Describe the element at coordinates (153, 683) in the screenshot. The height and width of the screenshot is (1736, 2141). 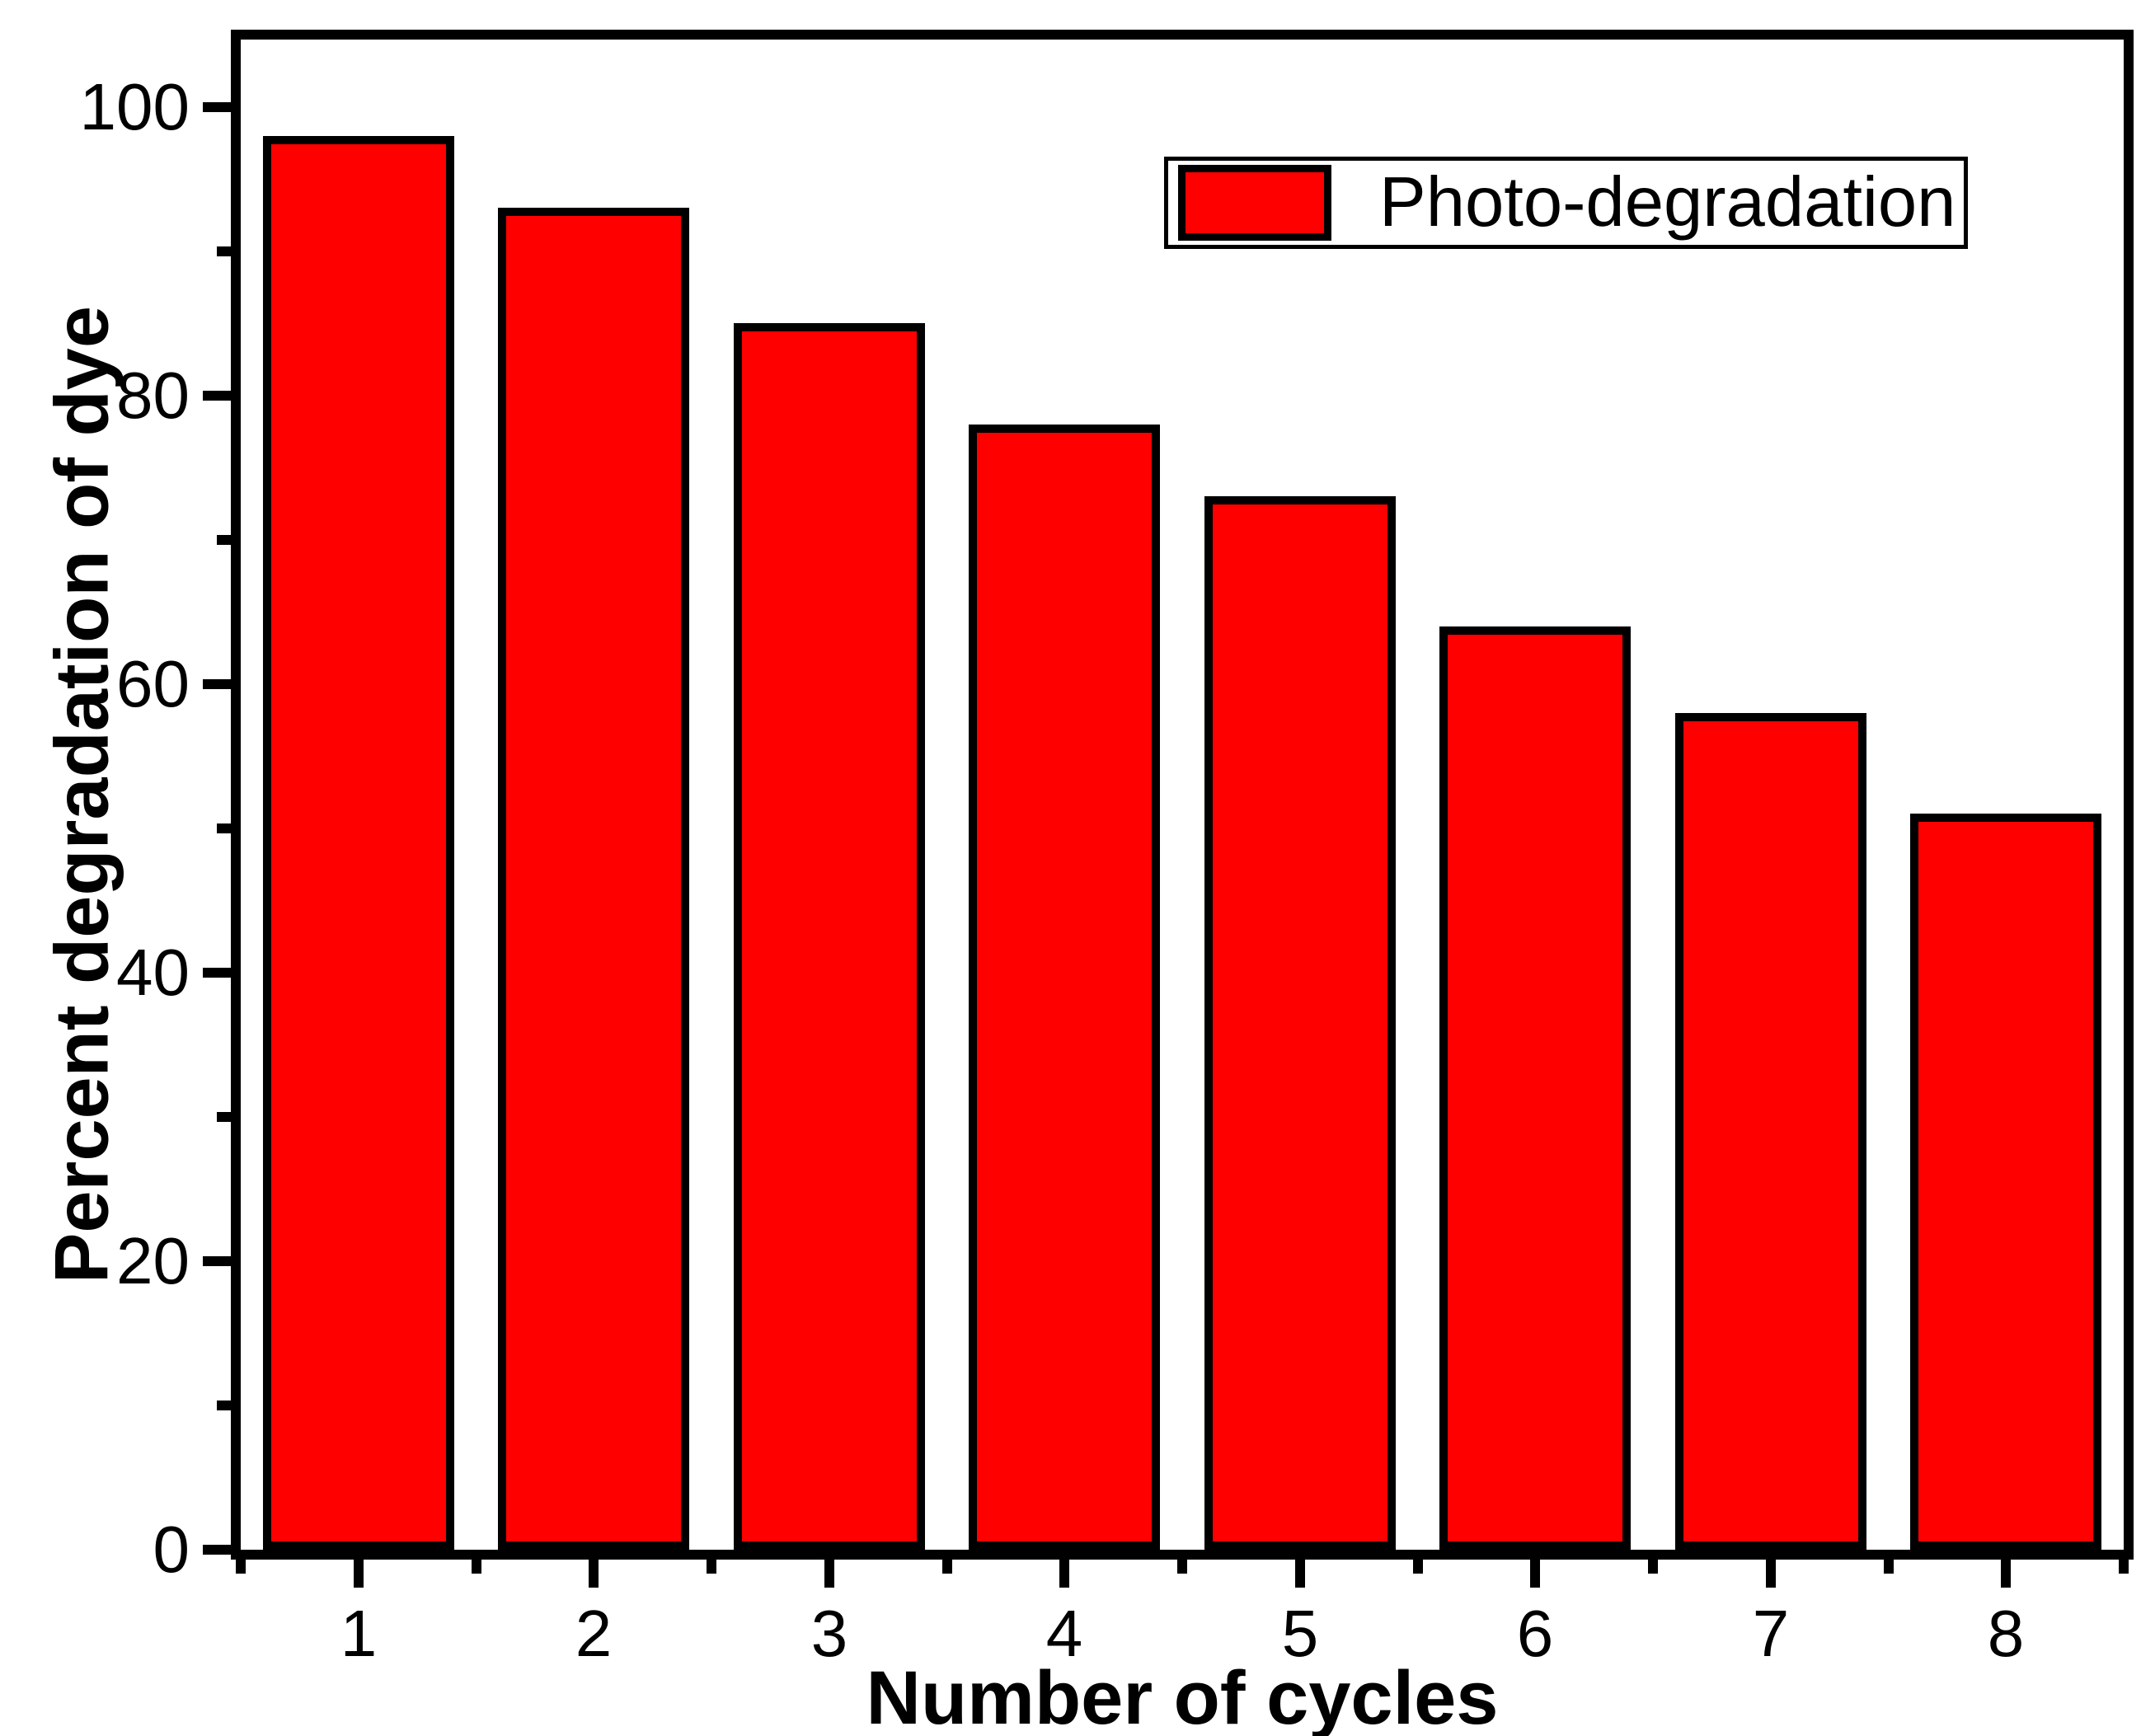
I see `y-tick-label-60: 60` at that location.